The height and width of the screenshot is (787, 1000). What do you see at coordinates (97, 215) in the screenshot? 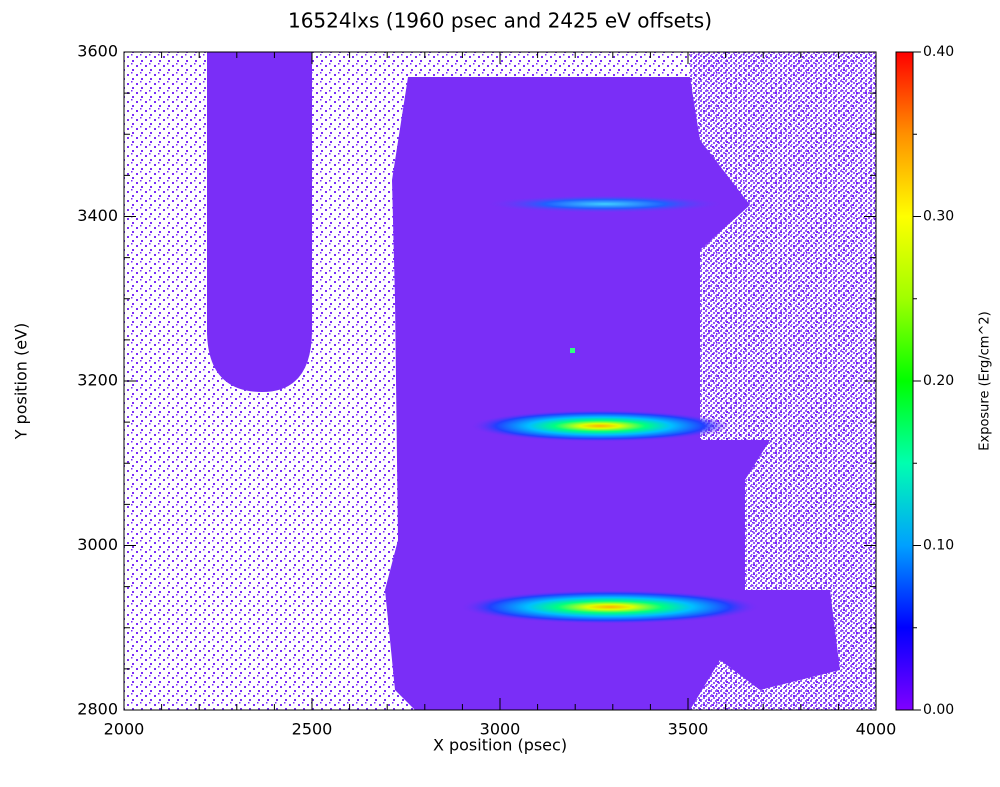
I see `y-tick-label: 3400` at bounding box center [97, 215].